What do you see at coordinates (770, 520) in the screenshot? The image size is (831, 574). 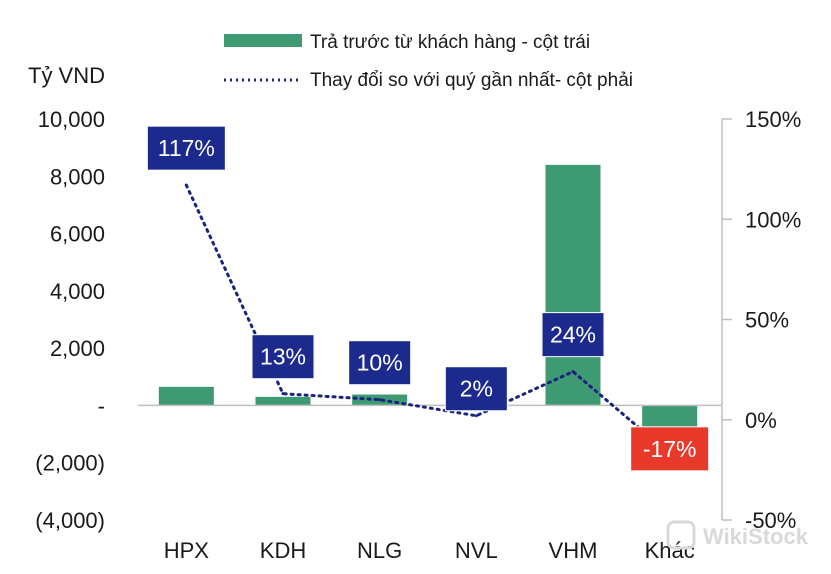 I see `right-tick-label: -50%` at bounding box center [770, 520].